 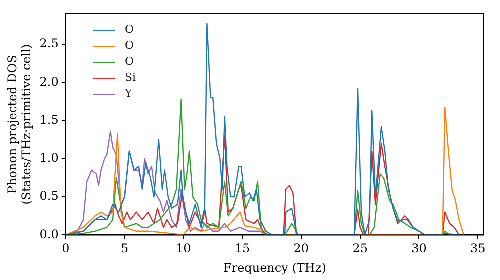 What do you see at coordinates (49, 119) in the screenshot?
I see `y-tick-label: 1.5` at bounding box center [49, 119].